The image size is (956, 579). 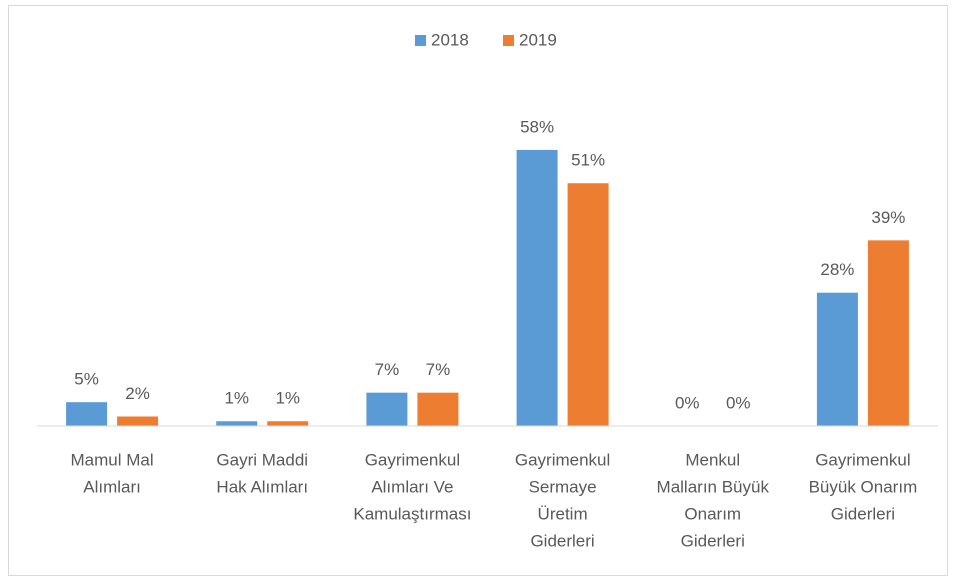 I want to click on x-tick-label: Alımları, so click(x=112, y=486).